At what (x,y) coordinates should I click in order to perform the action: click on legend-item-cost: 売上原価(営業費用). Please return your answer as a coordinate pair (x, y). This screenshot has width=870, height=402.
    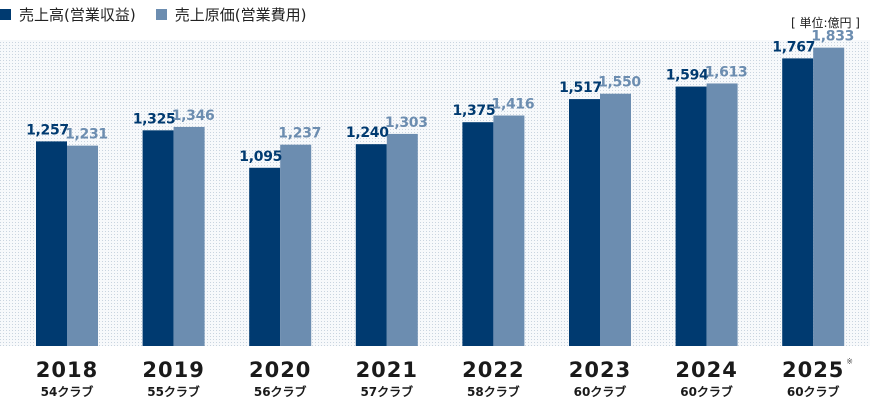
    Looking at the image, I should click on (231, 14).